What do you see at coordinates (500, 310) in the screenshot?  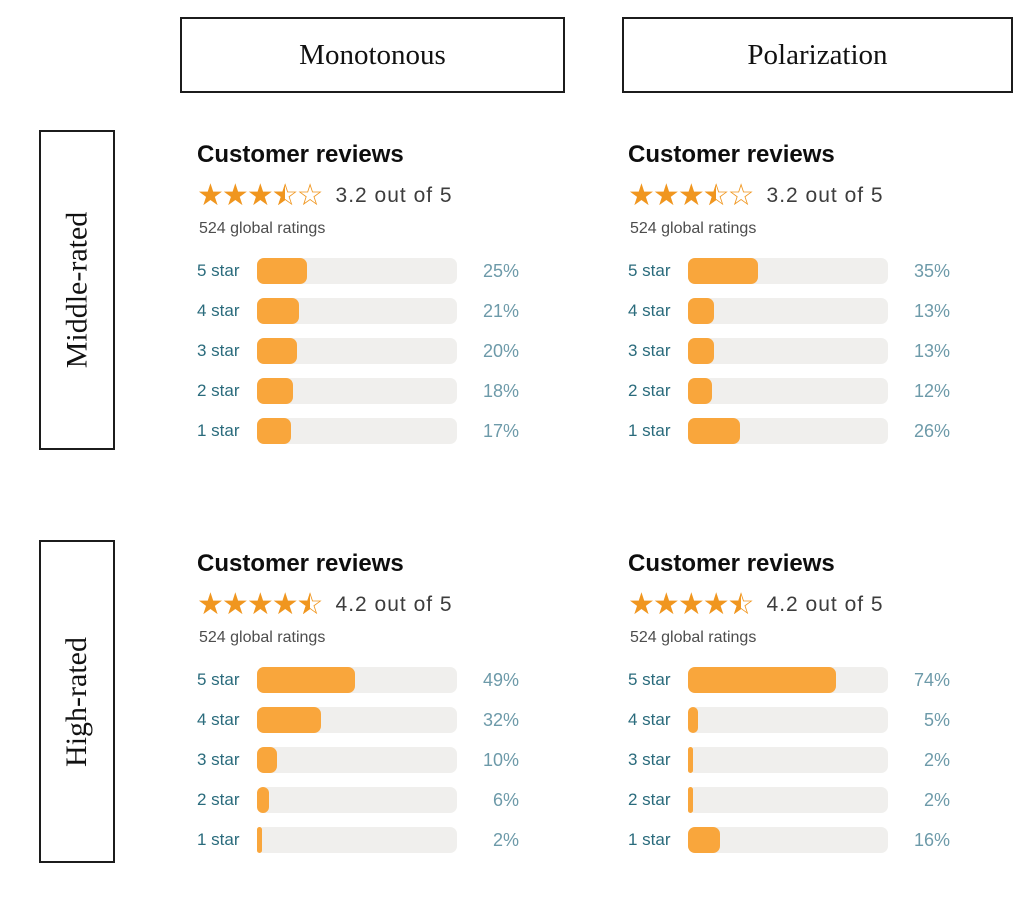 I see `rating-percent-link: 21%` at bounding box center [500, 310].